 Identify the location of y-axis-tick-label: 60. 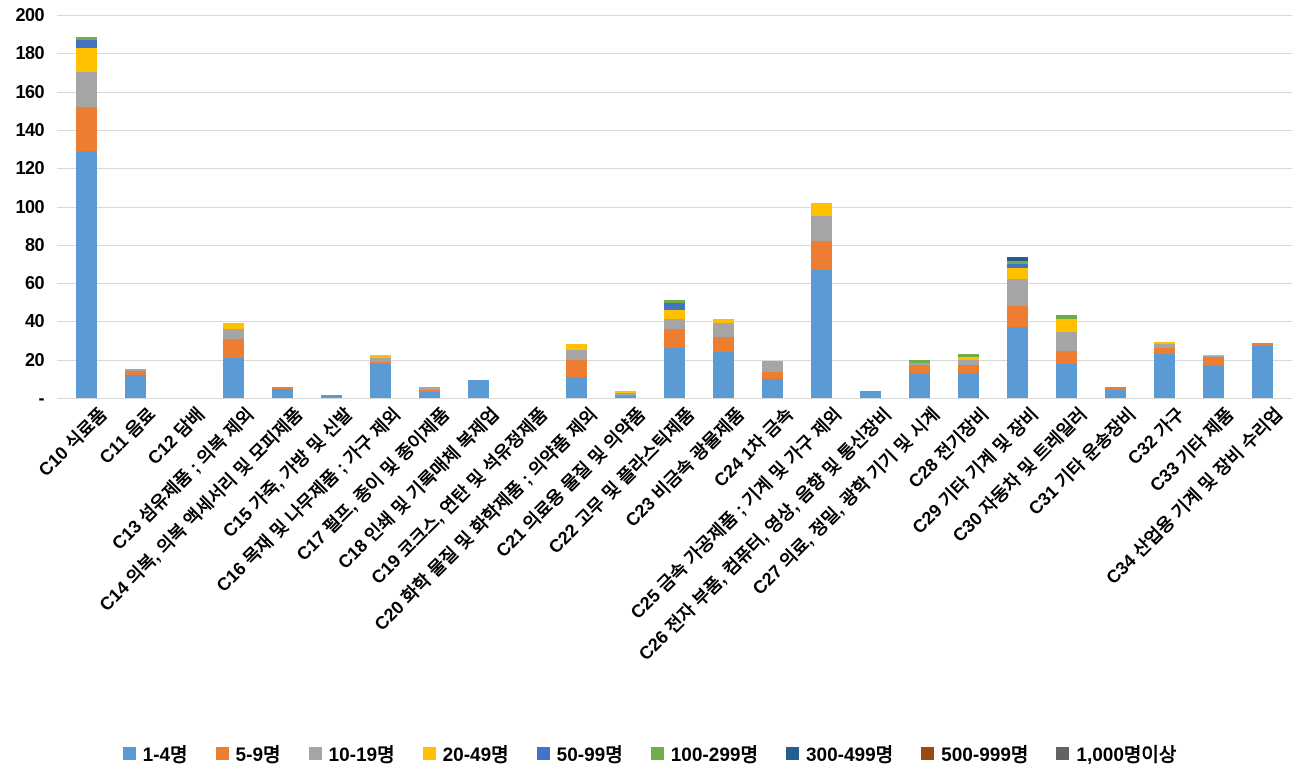
(34, 283).